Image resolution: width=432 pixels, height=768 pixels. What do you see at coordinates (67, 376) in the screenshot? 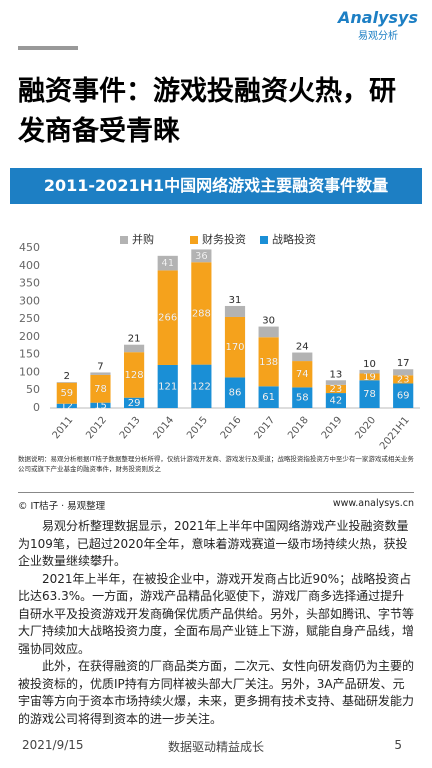
I see `data-label: 2` at bounding box center [67, 376].